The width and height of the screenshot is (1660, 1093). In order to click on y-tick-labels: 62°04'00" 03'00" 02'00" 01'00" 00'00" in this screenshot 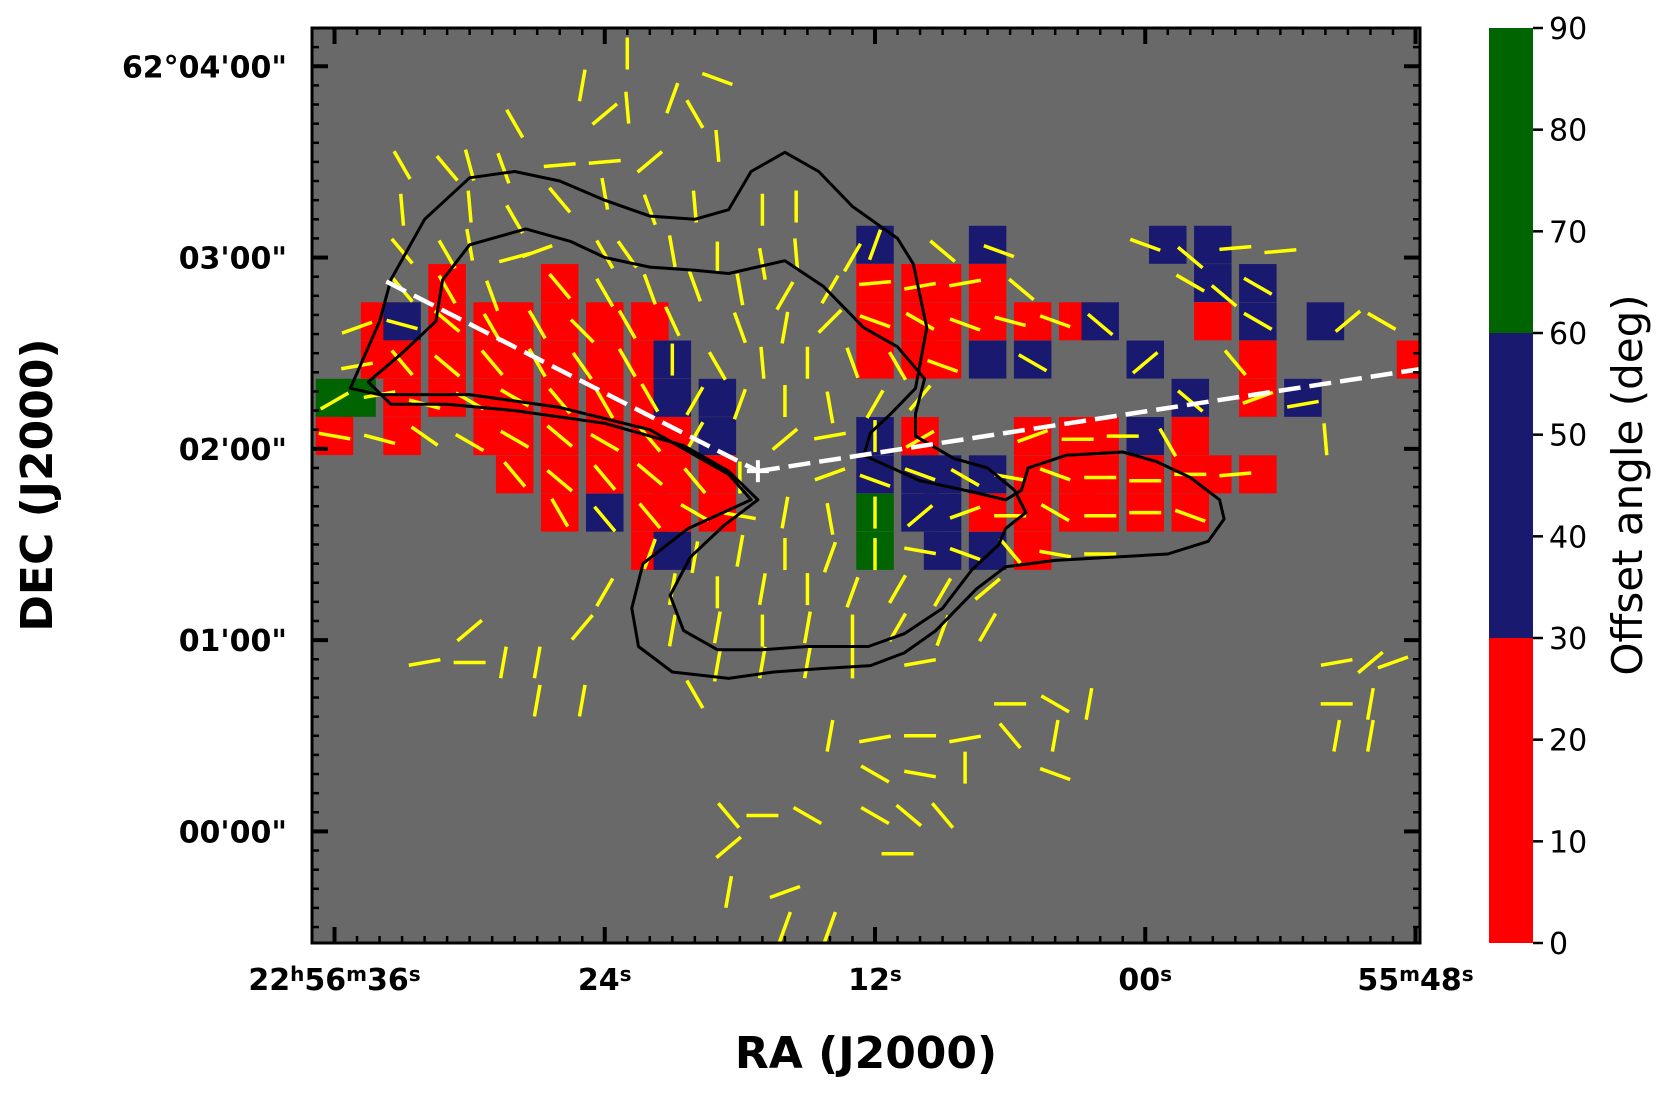, I will do `click(204, 450)`.